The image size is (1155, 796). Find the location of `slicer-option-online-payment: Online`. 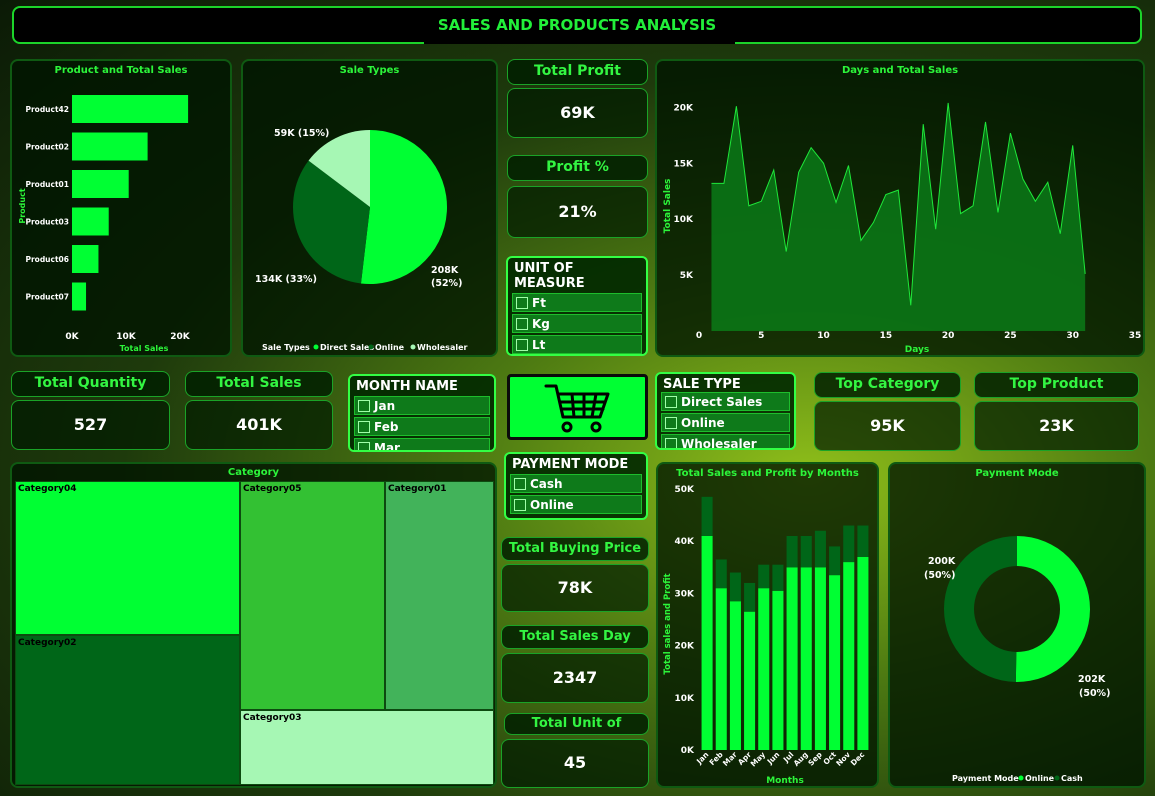

slicer-option-online-payment: Online is located at coordinates (576, 504).